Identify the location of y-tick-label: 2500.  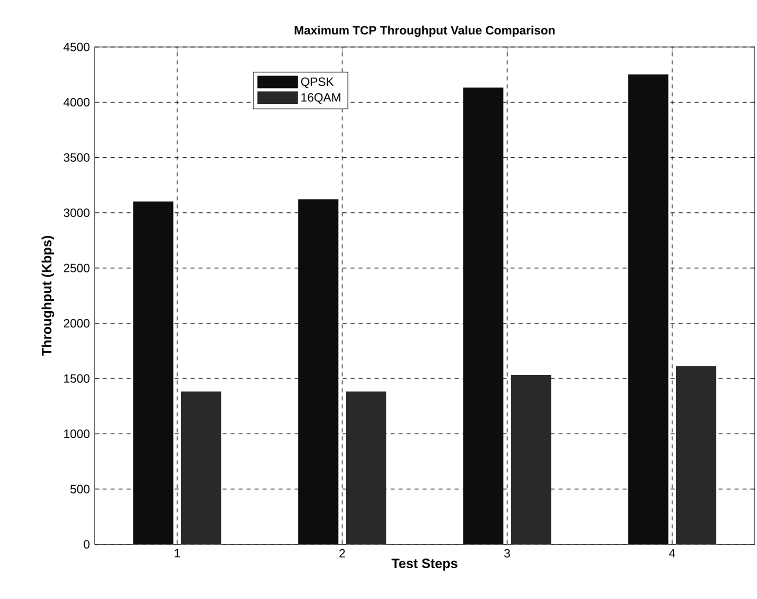
(77, 268).